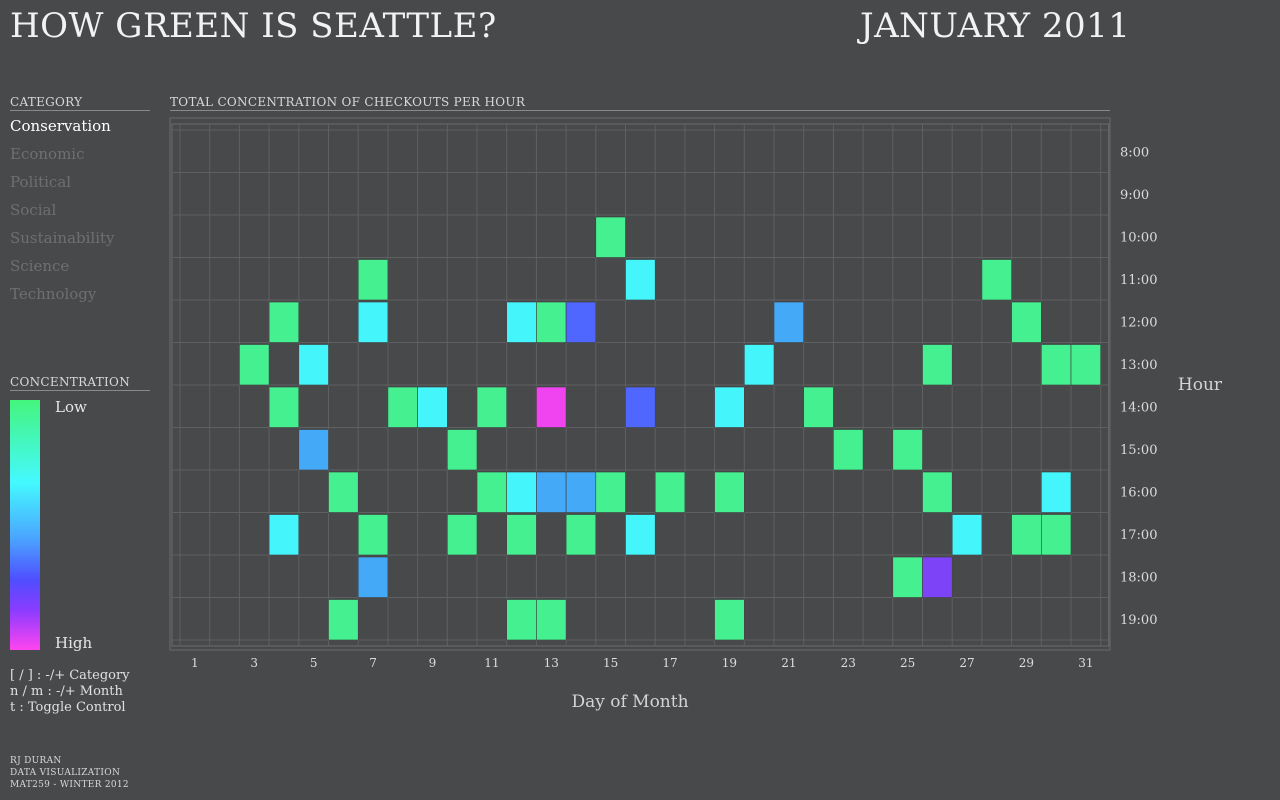  Describe the element at coordinates (1138, 237) in the screenshot. I see `y-tick-label: 10:00` at that location.